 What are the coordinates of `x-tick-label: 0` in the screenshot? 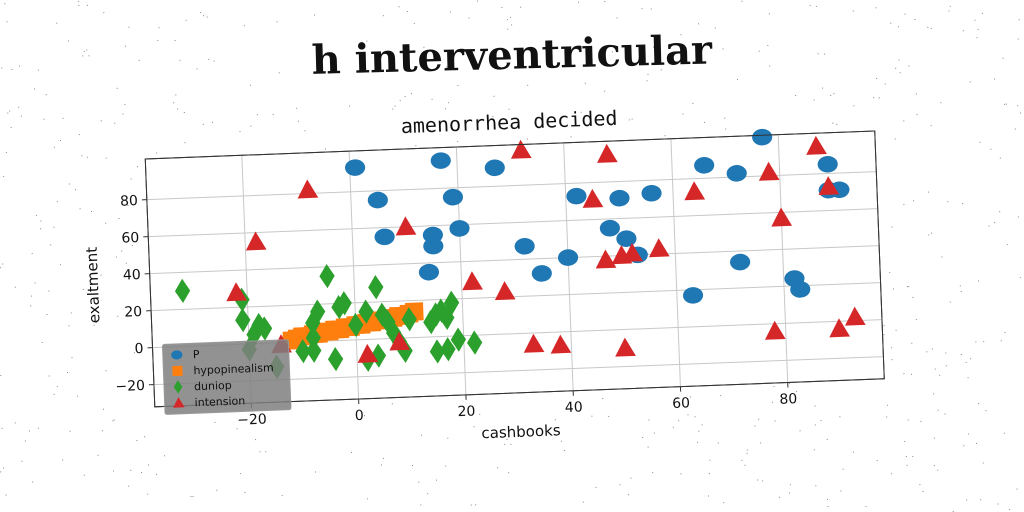 It's located at (360, 416).